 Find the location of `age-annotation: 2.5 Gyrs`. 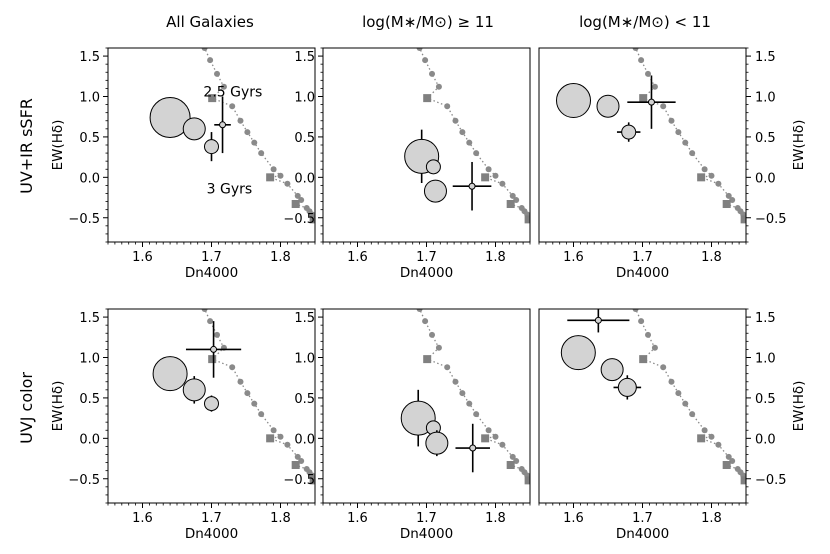

age-annotation: 2.5 Gyrs is located at coordinates (232, 93).